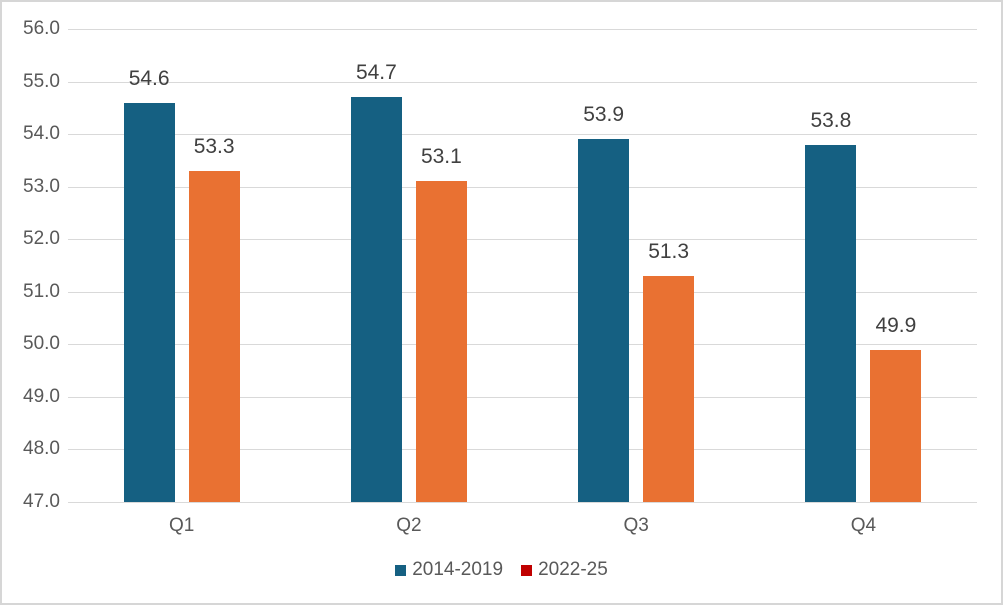  What do you see at coordinates (604, 115) in the screenshot?
I see `data-label-q3-2014-2019: 53.9` at bounding box center [604, 115].